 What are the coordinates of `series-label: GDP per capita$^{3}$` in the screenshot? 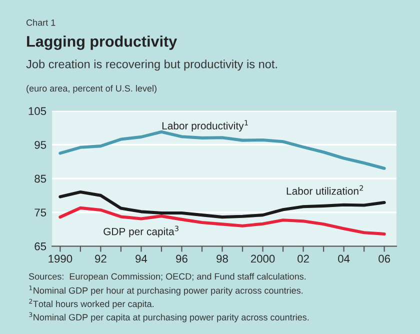 It's located at (141, 232).